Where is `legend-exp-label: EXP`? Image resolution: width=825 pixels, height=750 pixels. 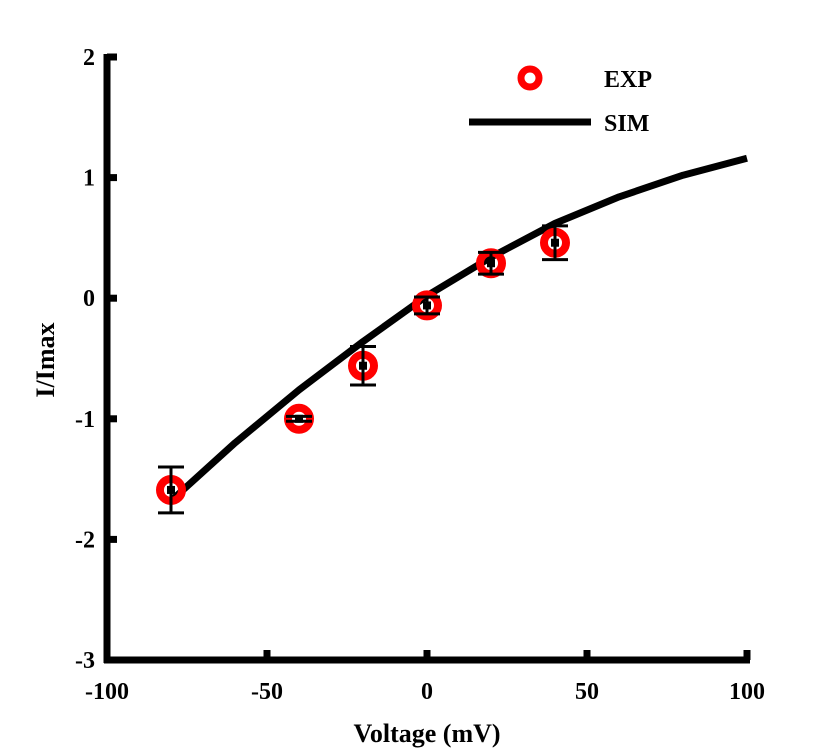 legend-exp-label: EXP is located at coordinates (628, 80).